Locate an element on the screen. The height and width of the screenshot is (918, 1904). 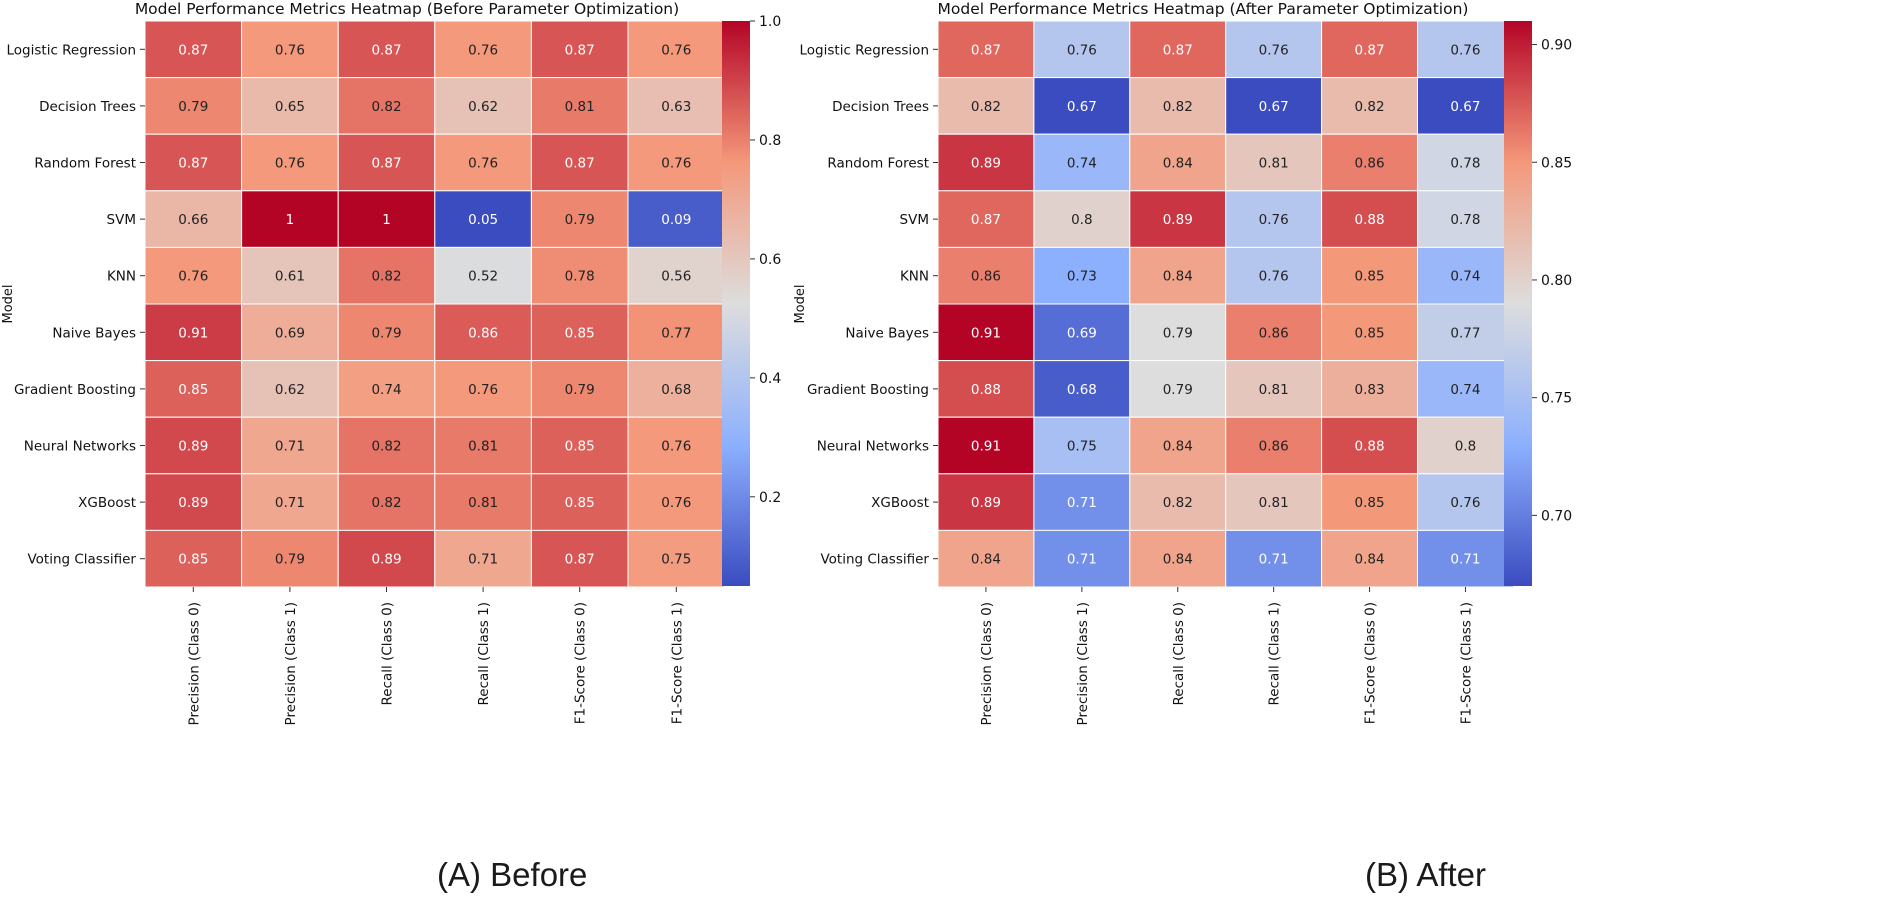
colorbar-tick-label: 0.2 is located at coordinates (770, 498).